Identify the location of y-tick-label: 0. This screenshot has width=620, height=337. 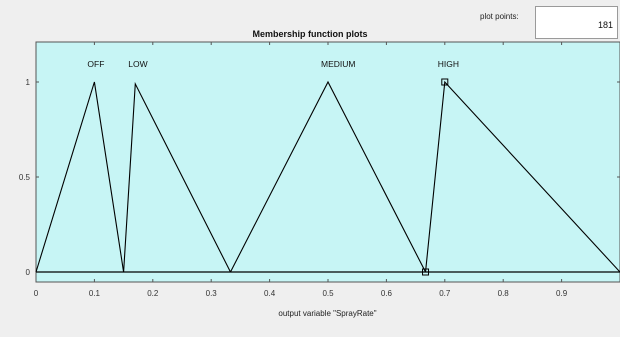
(28, 272).